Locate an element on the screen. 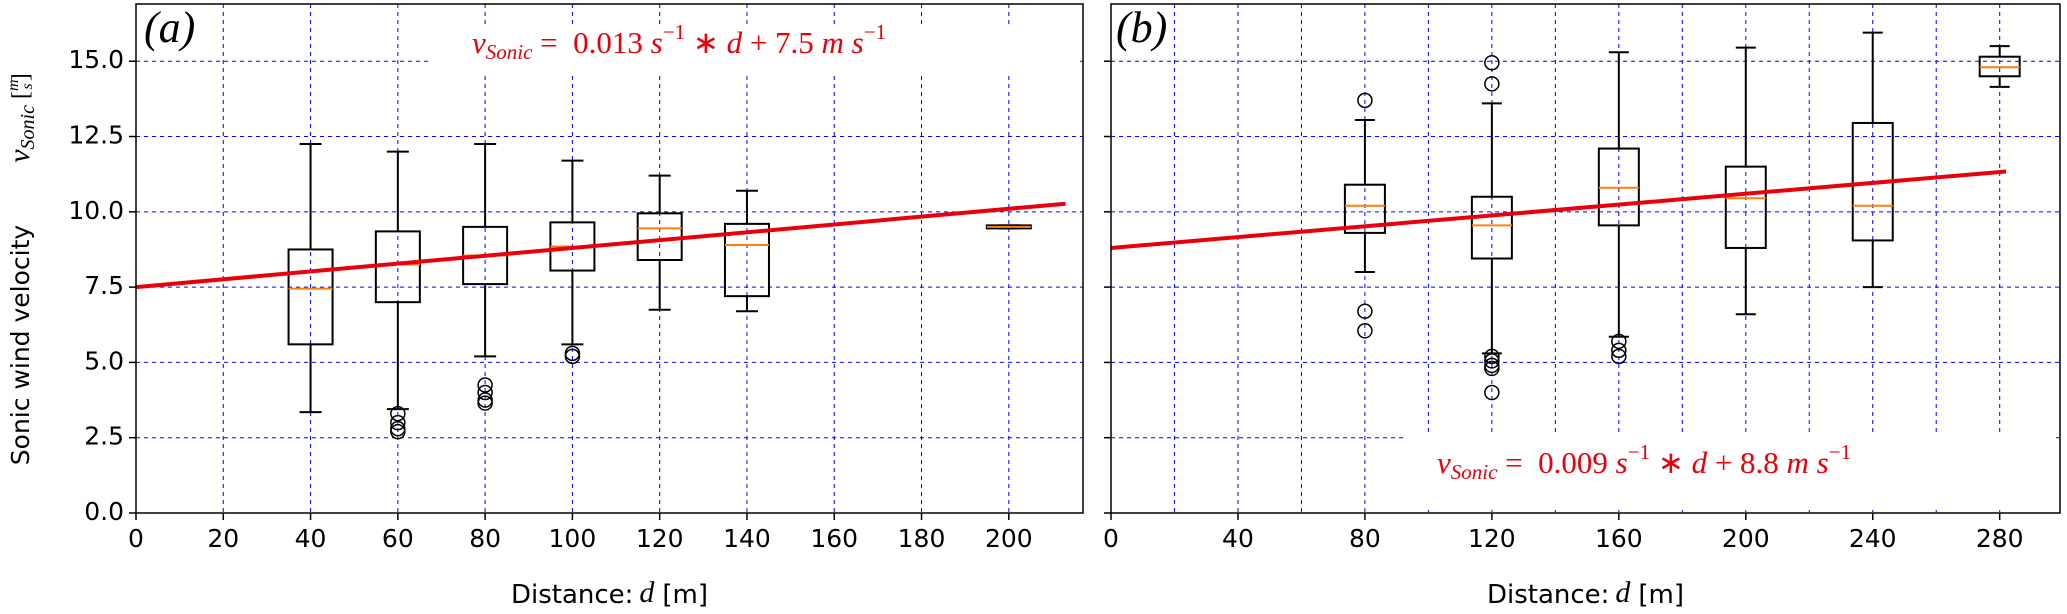  symbol-sub: Sonic is located at coordinates (28, 127).